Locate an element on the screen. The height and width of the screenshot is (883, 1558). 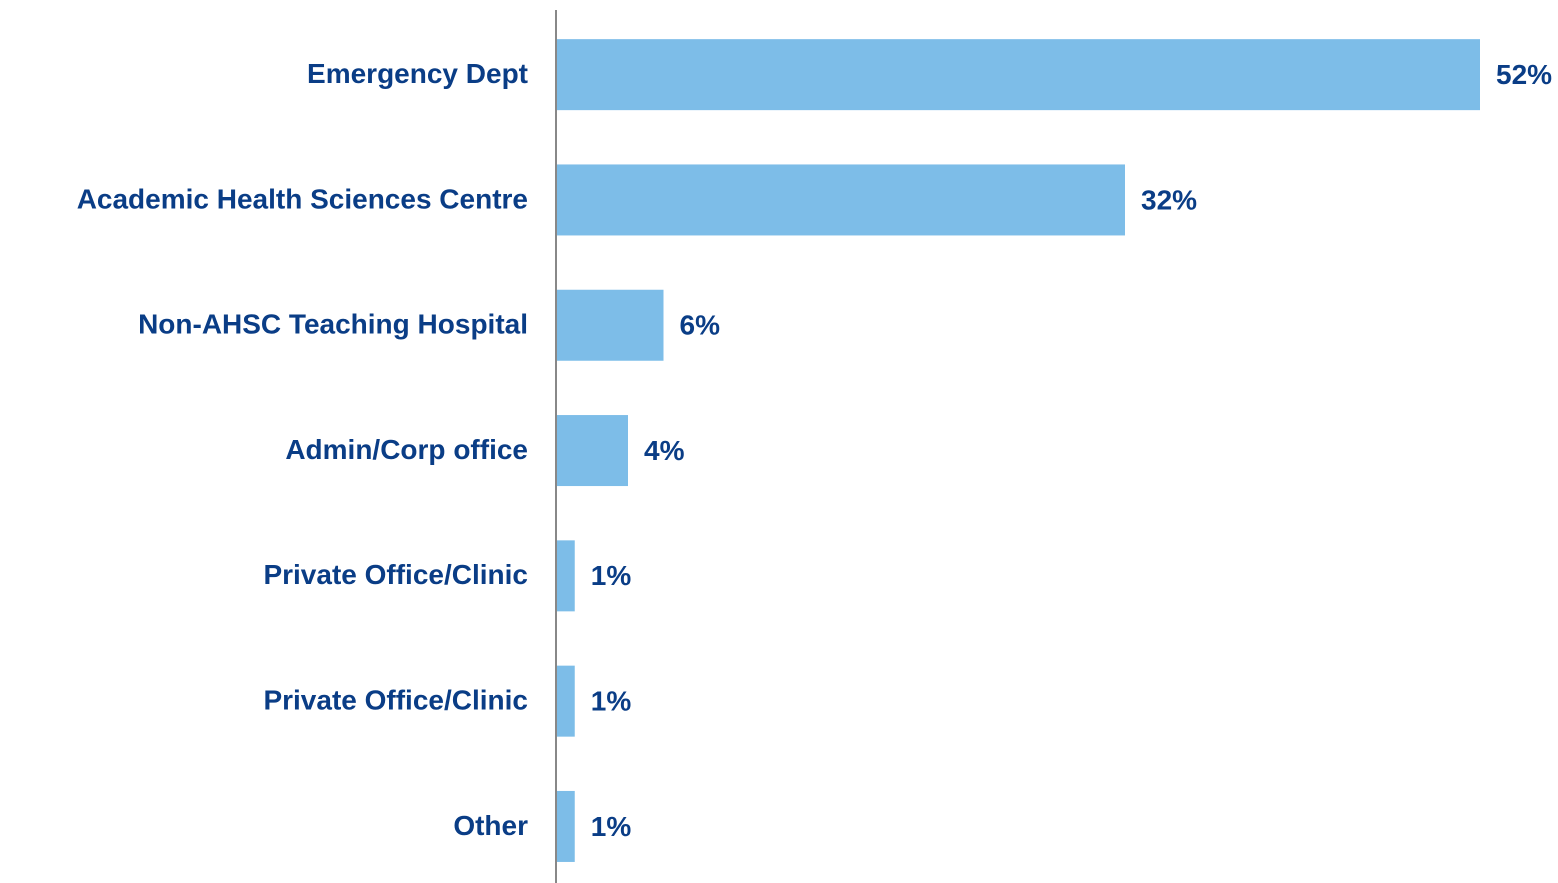
value-label: 32% is located at coordinates (1169, 199).